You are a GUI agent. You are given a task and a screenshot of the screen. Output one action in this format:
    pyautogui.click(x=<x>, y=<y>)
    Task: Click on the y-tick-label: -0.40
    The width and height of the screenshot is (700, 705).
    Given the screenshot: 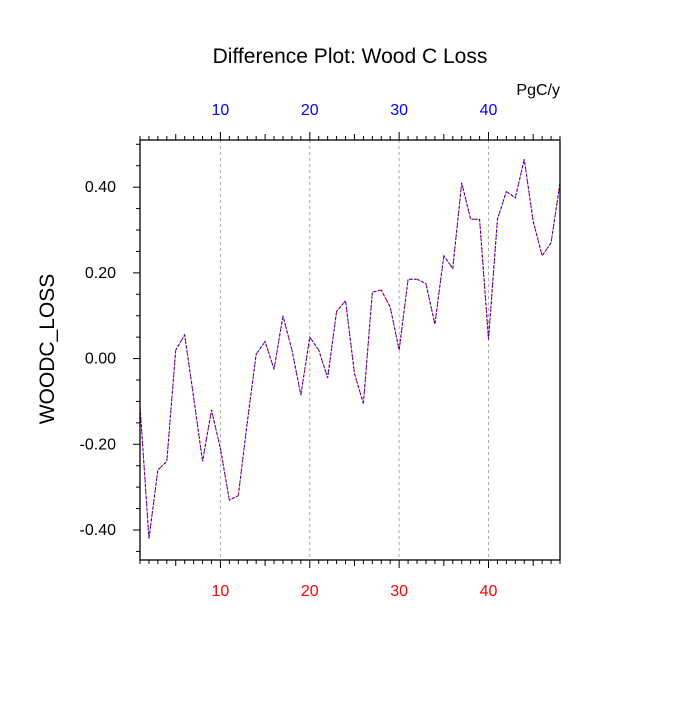 What is the action you would take?
    pyautogui.click(x=98, y=530)
    